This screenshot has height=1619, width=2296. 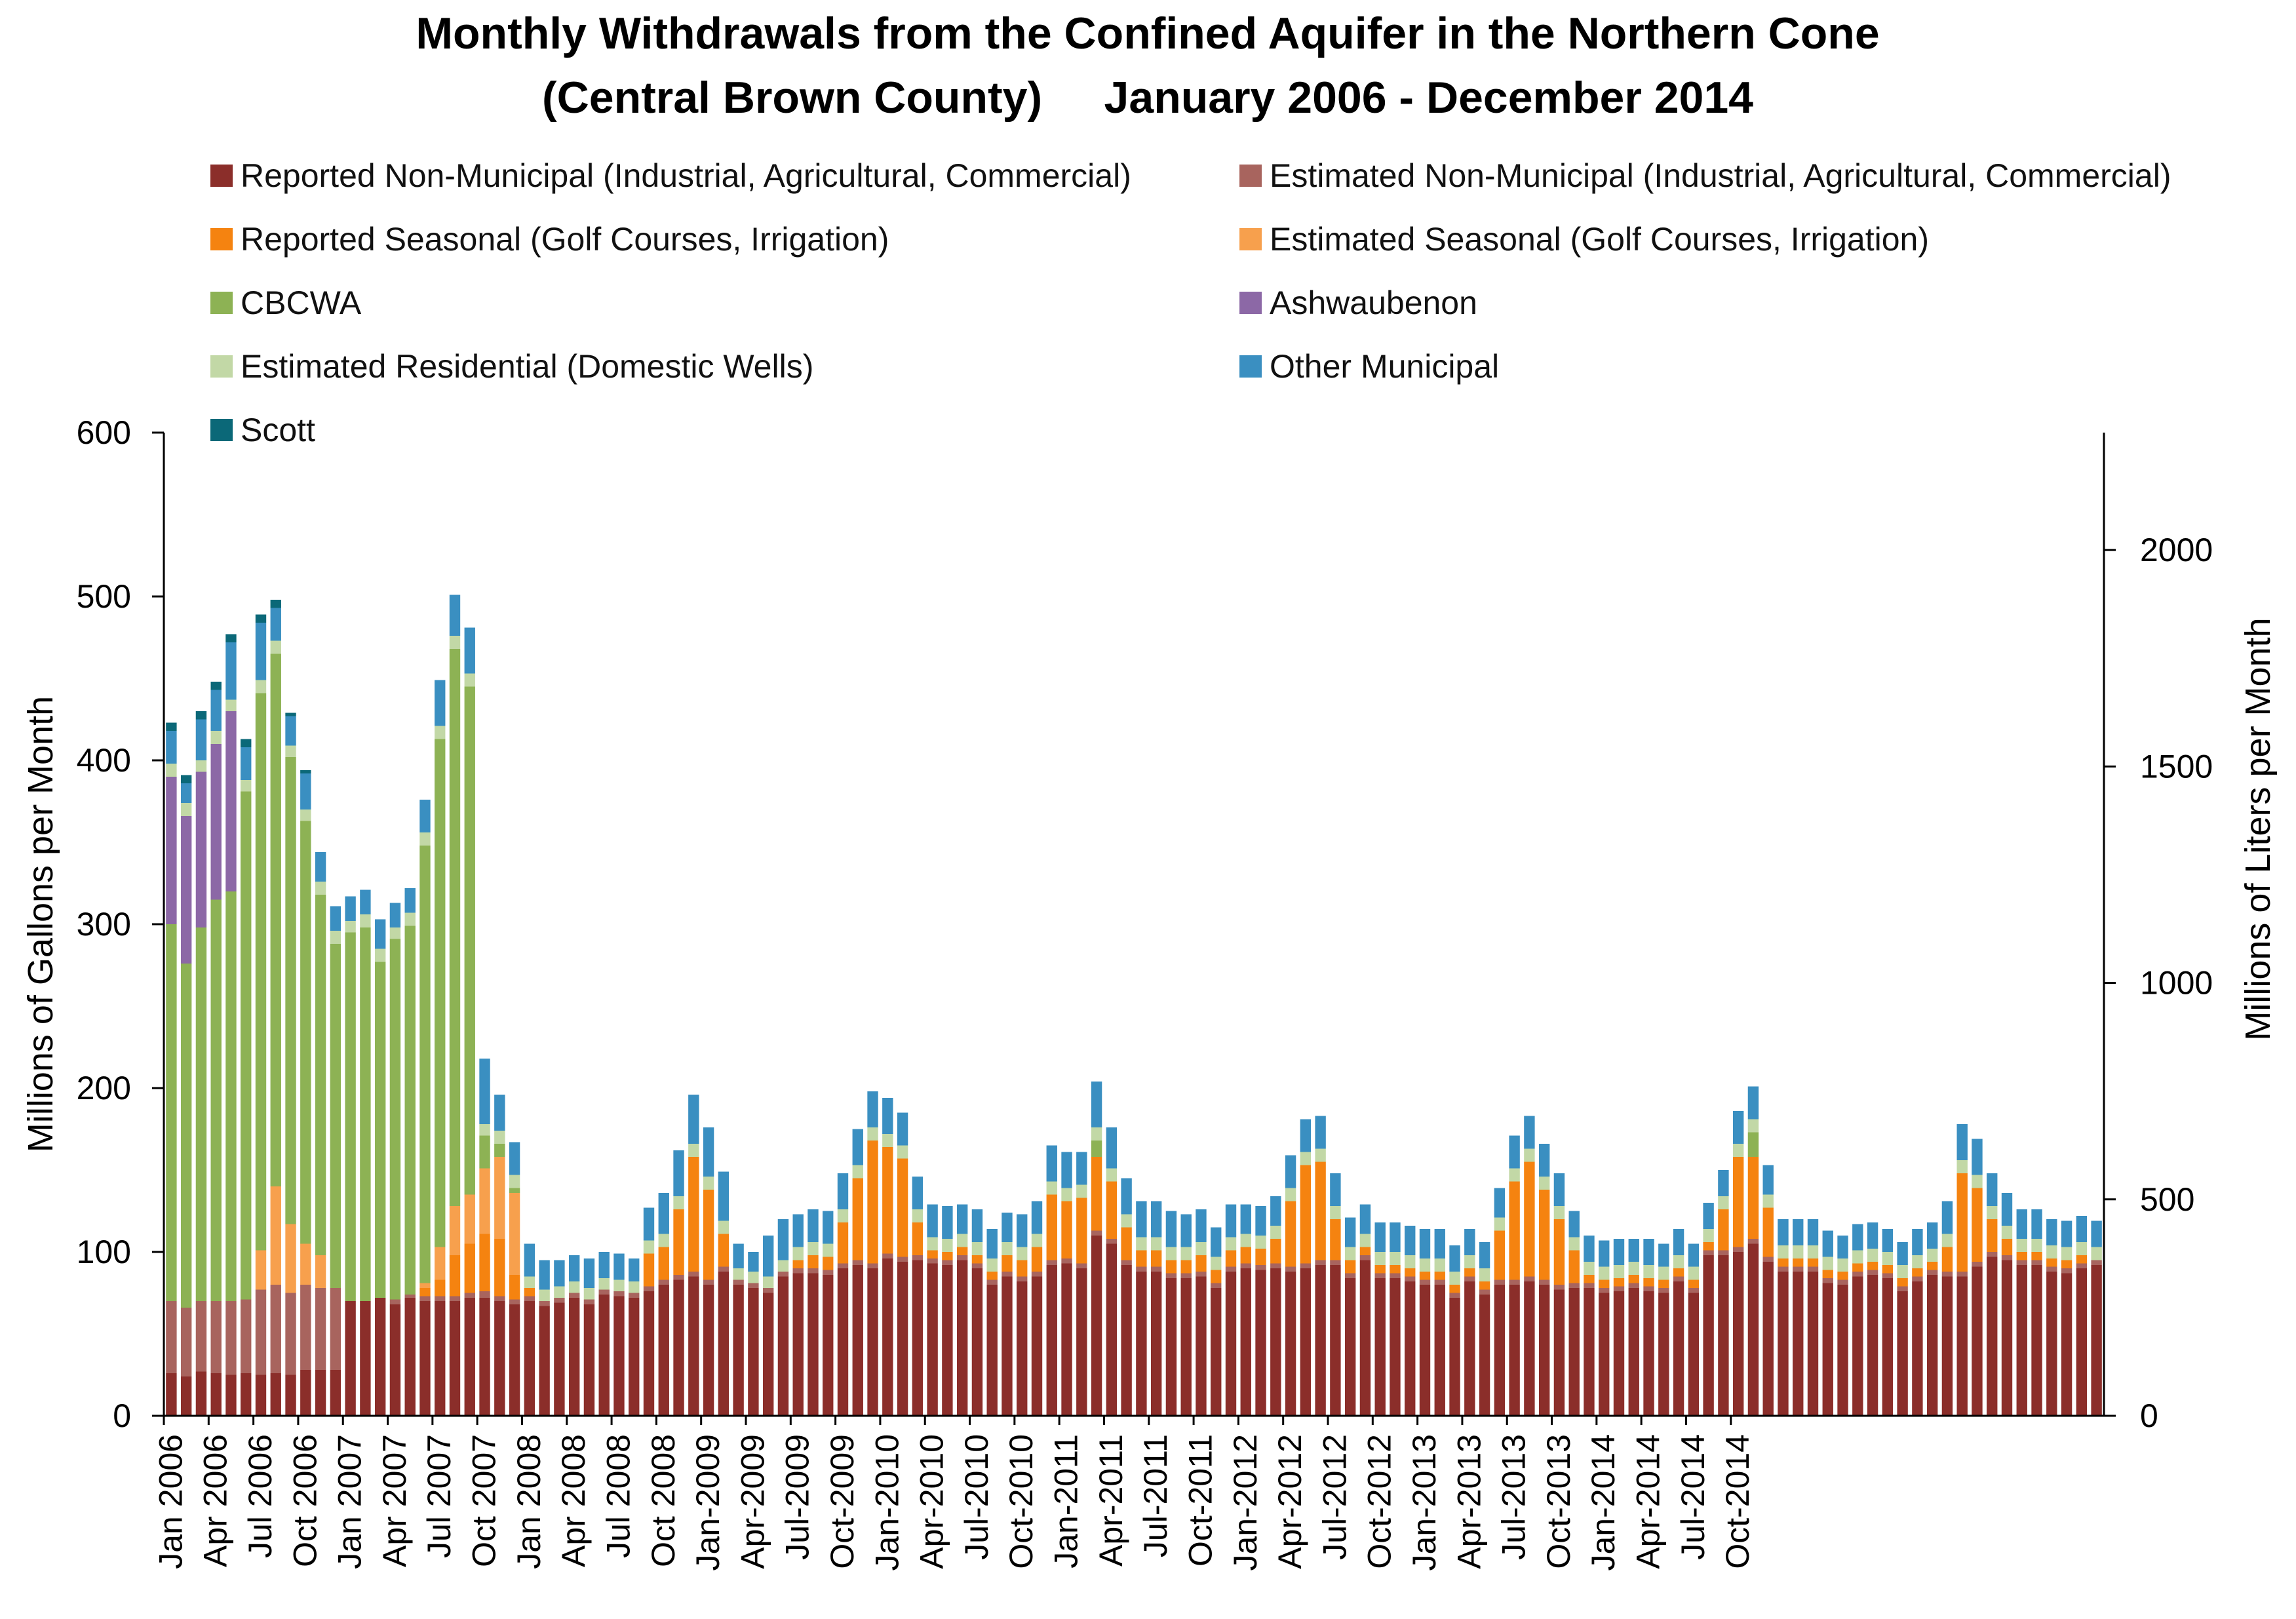 What do you see at coordinates (1251, 239) in the screenshot?
I see `legend-swatch` at bounding box center [1251, 239].